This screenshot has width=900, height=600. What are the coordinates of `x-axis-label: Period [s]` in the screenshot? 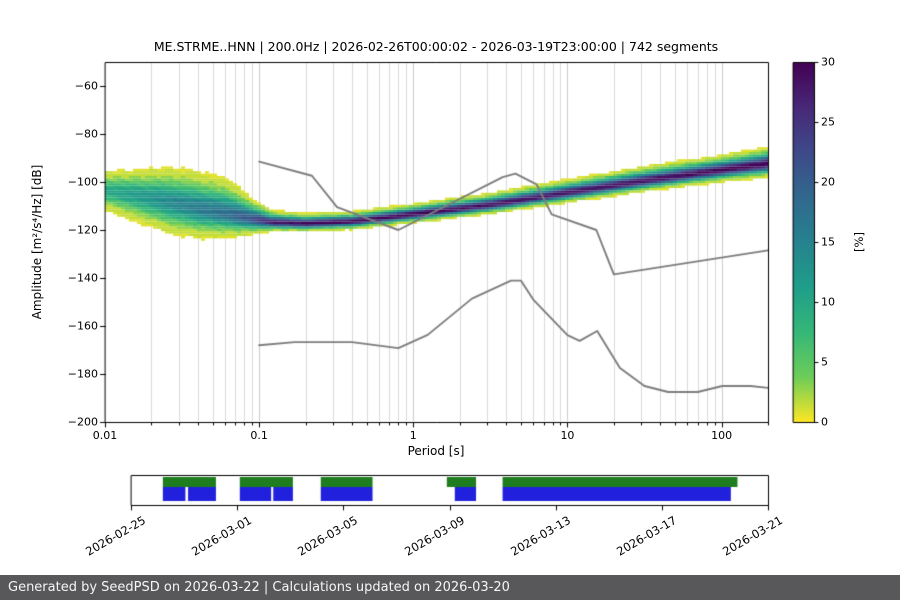 It's located at (436, 451).